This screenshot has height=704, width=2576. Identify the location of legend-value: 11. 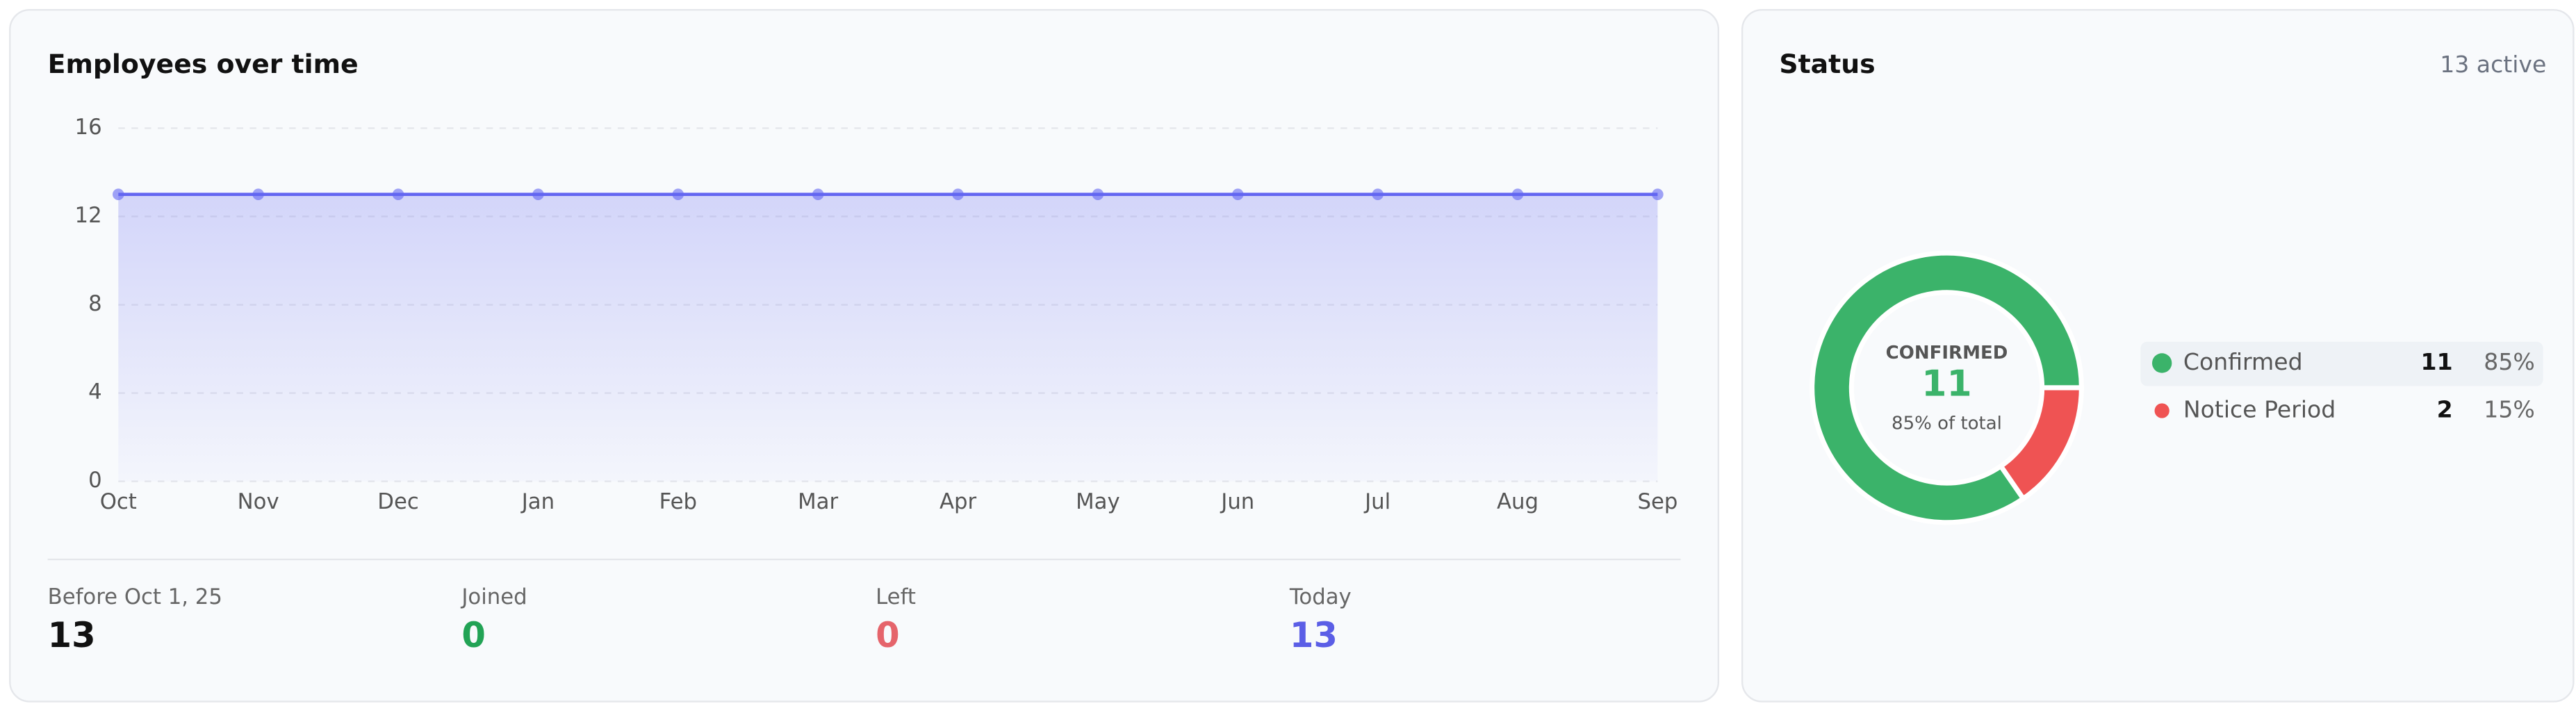
(2437, 362).